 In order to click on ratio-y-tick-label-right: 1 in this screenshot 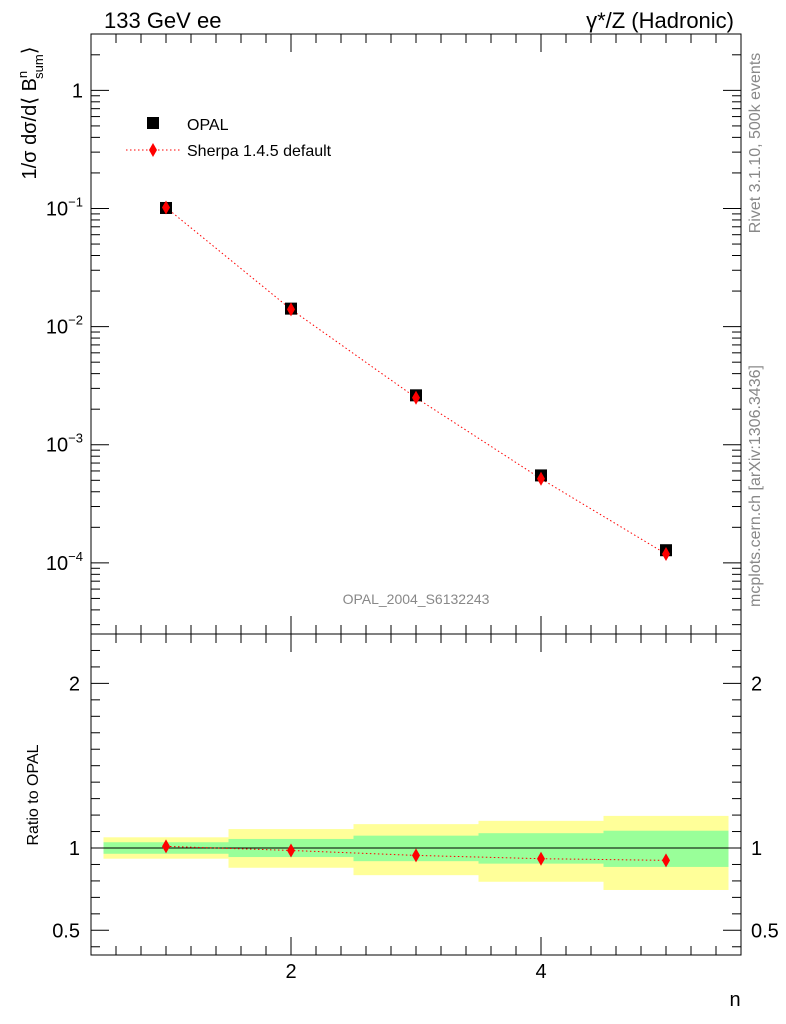, I will do `click(756, 849)`.